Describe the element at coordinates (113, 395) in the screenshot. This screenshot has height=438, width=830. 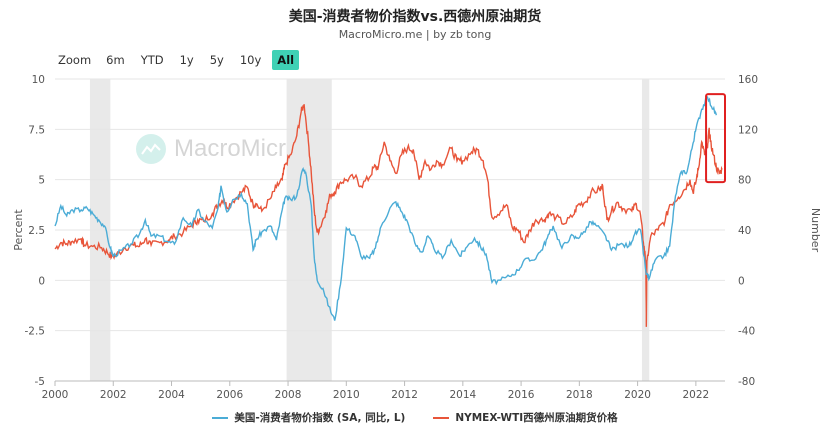
I see `x-tick-label: 2002` at that location.